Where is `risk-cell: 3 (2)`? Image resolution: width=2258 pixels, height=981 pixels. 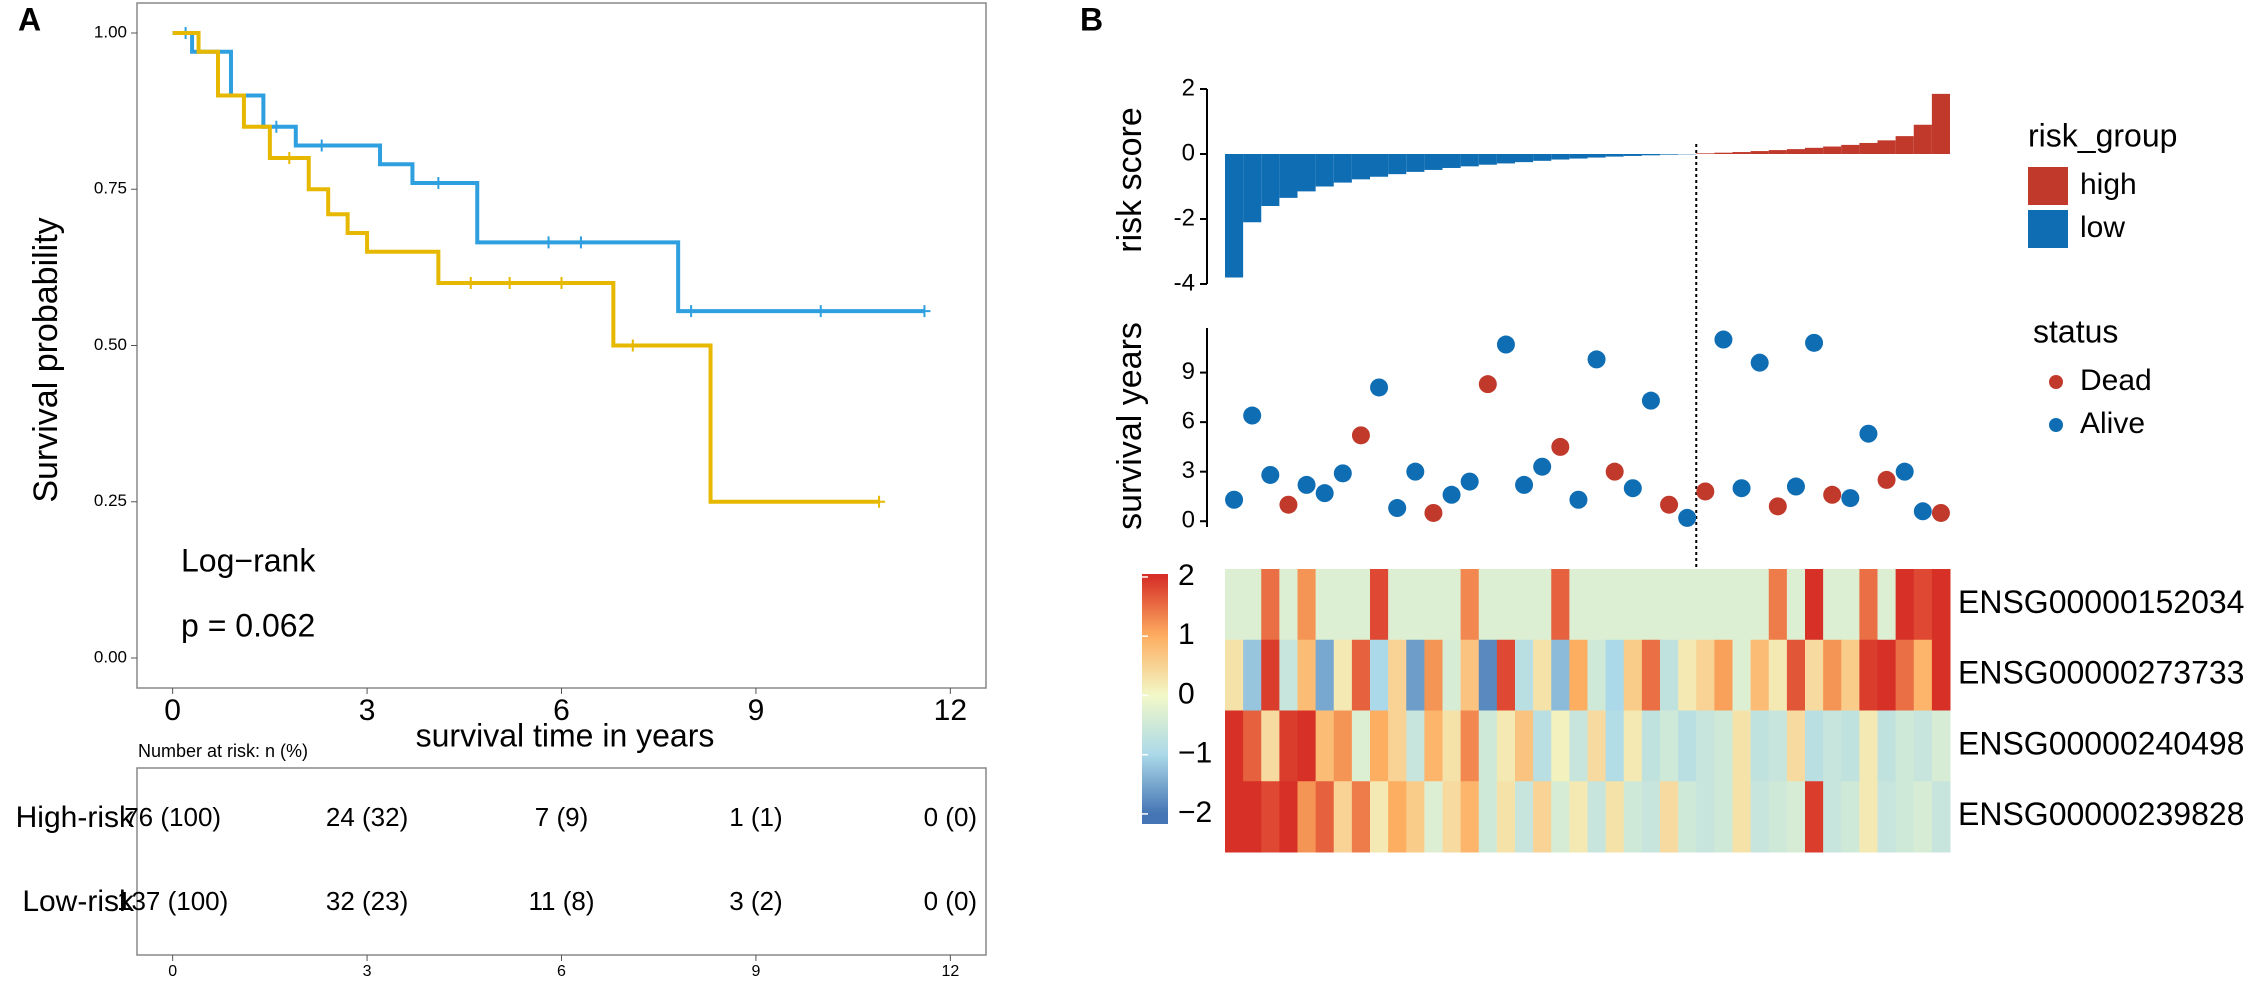
risk-cell: 3 (2) is located at coordinates (755, 901).